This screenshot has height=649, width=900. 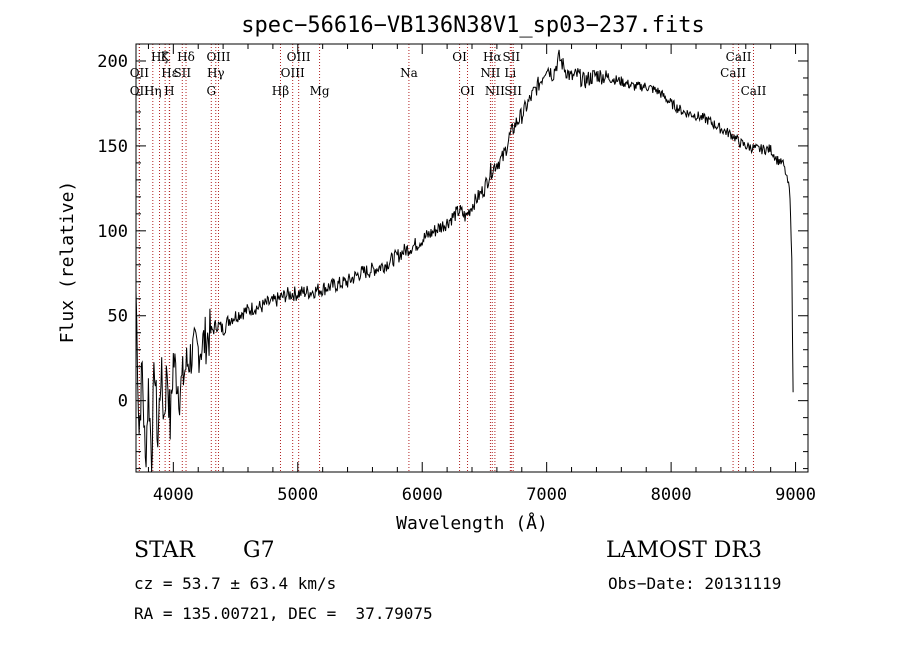 What do you see at coordinates (513, 91) in the screenshot?
I see `line-label-24: SII` at bounding box center [513, 91].